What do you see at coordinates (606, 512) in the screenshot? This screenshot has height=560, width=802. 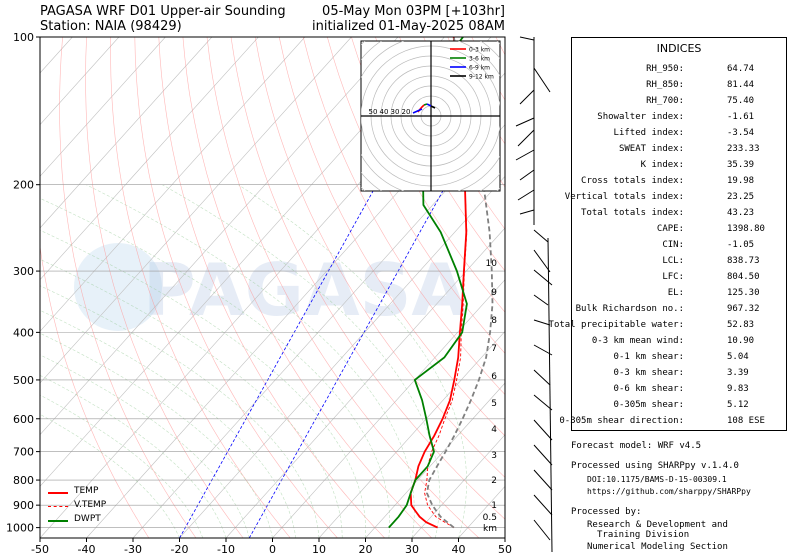 I see `footer-by: Processed by:` at bounding box center [606, 512].